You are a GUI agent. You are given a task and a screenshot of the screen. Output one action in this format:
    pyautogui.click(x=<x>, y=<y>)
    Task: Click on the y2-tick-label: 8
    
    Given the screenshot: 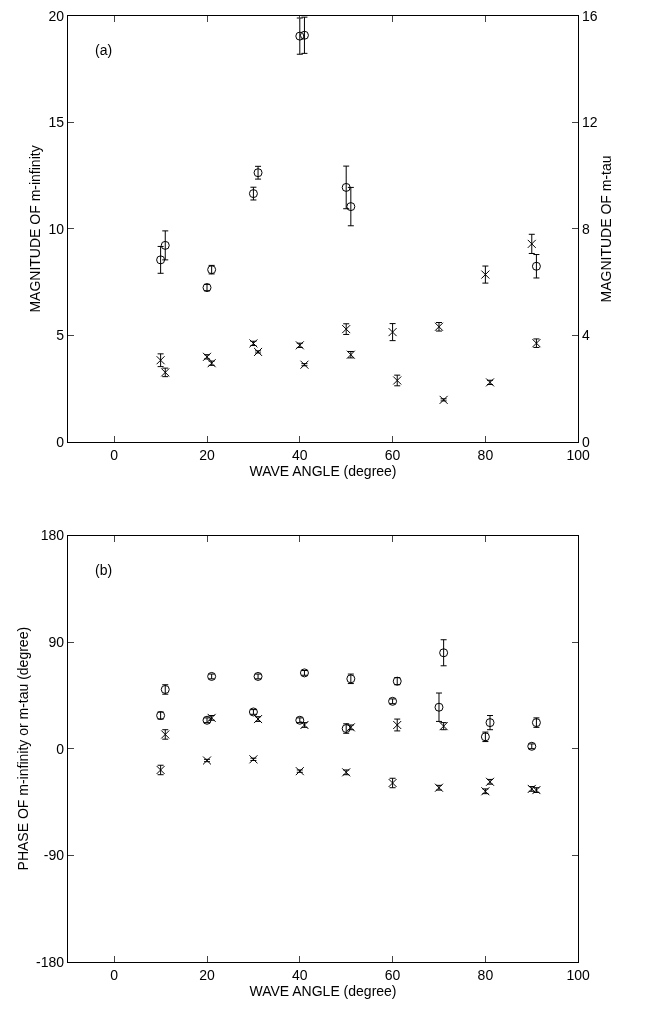 What is the action you would take?
    pyautogui.click(x=585, y=228)
    